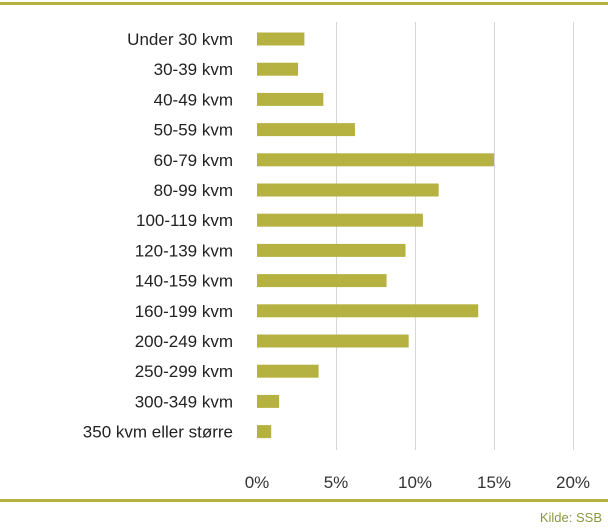 The image size is (608, 531). Describe the element at coordinates (304, 500) in the screenshot. I see `bottom-rule` at that location.